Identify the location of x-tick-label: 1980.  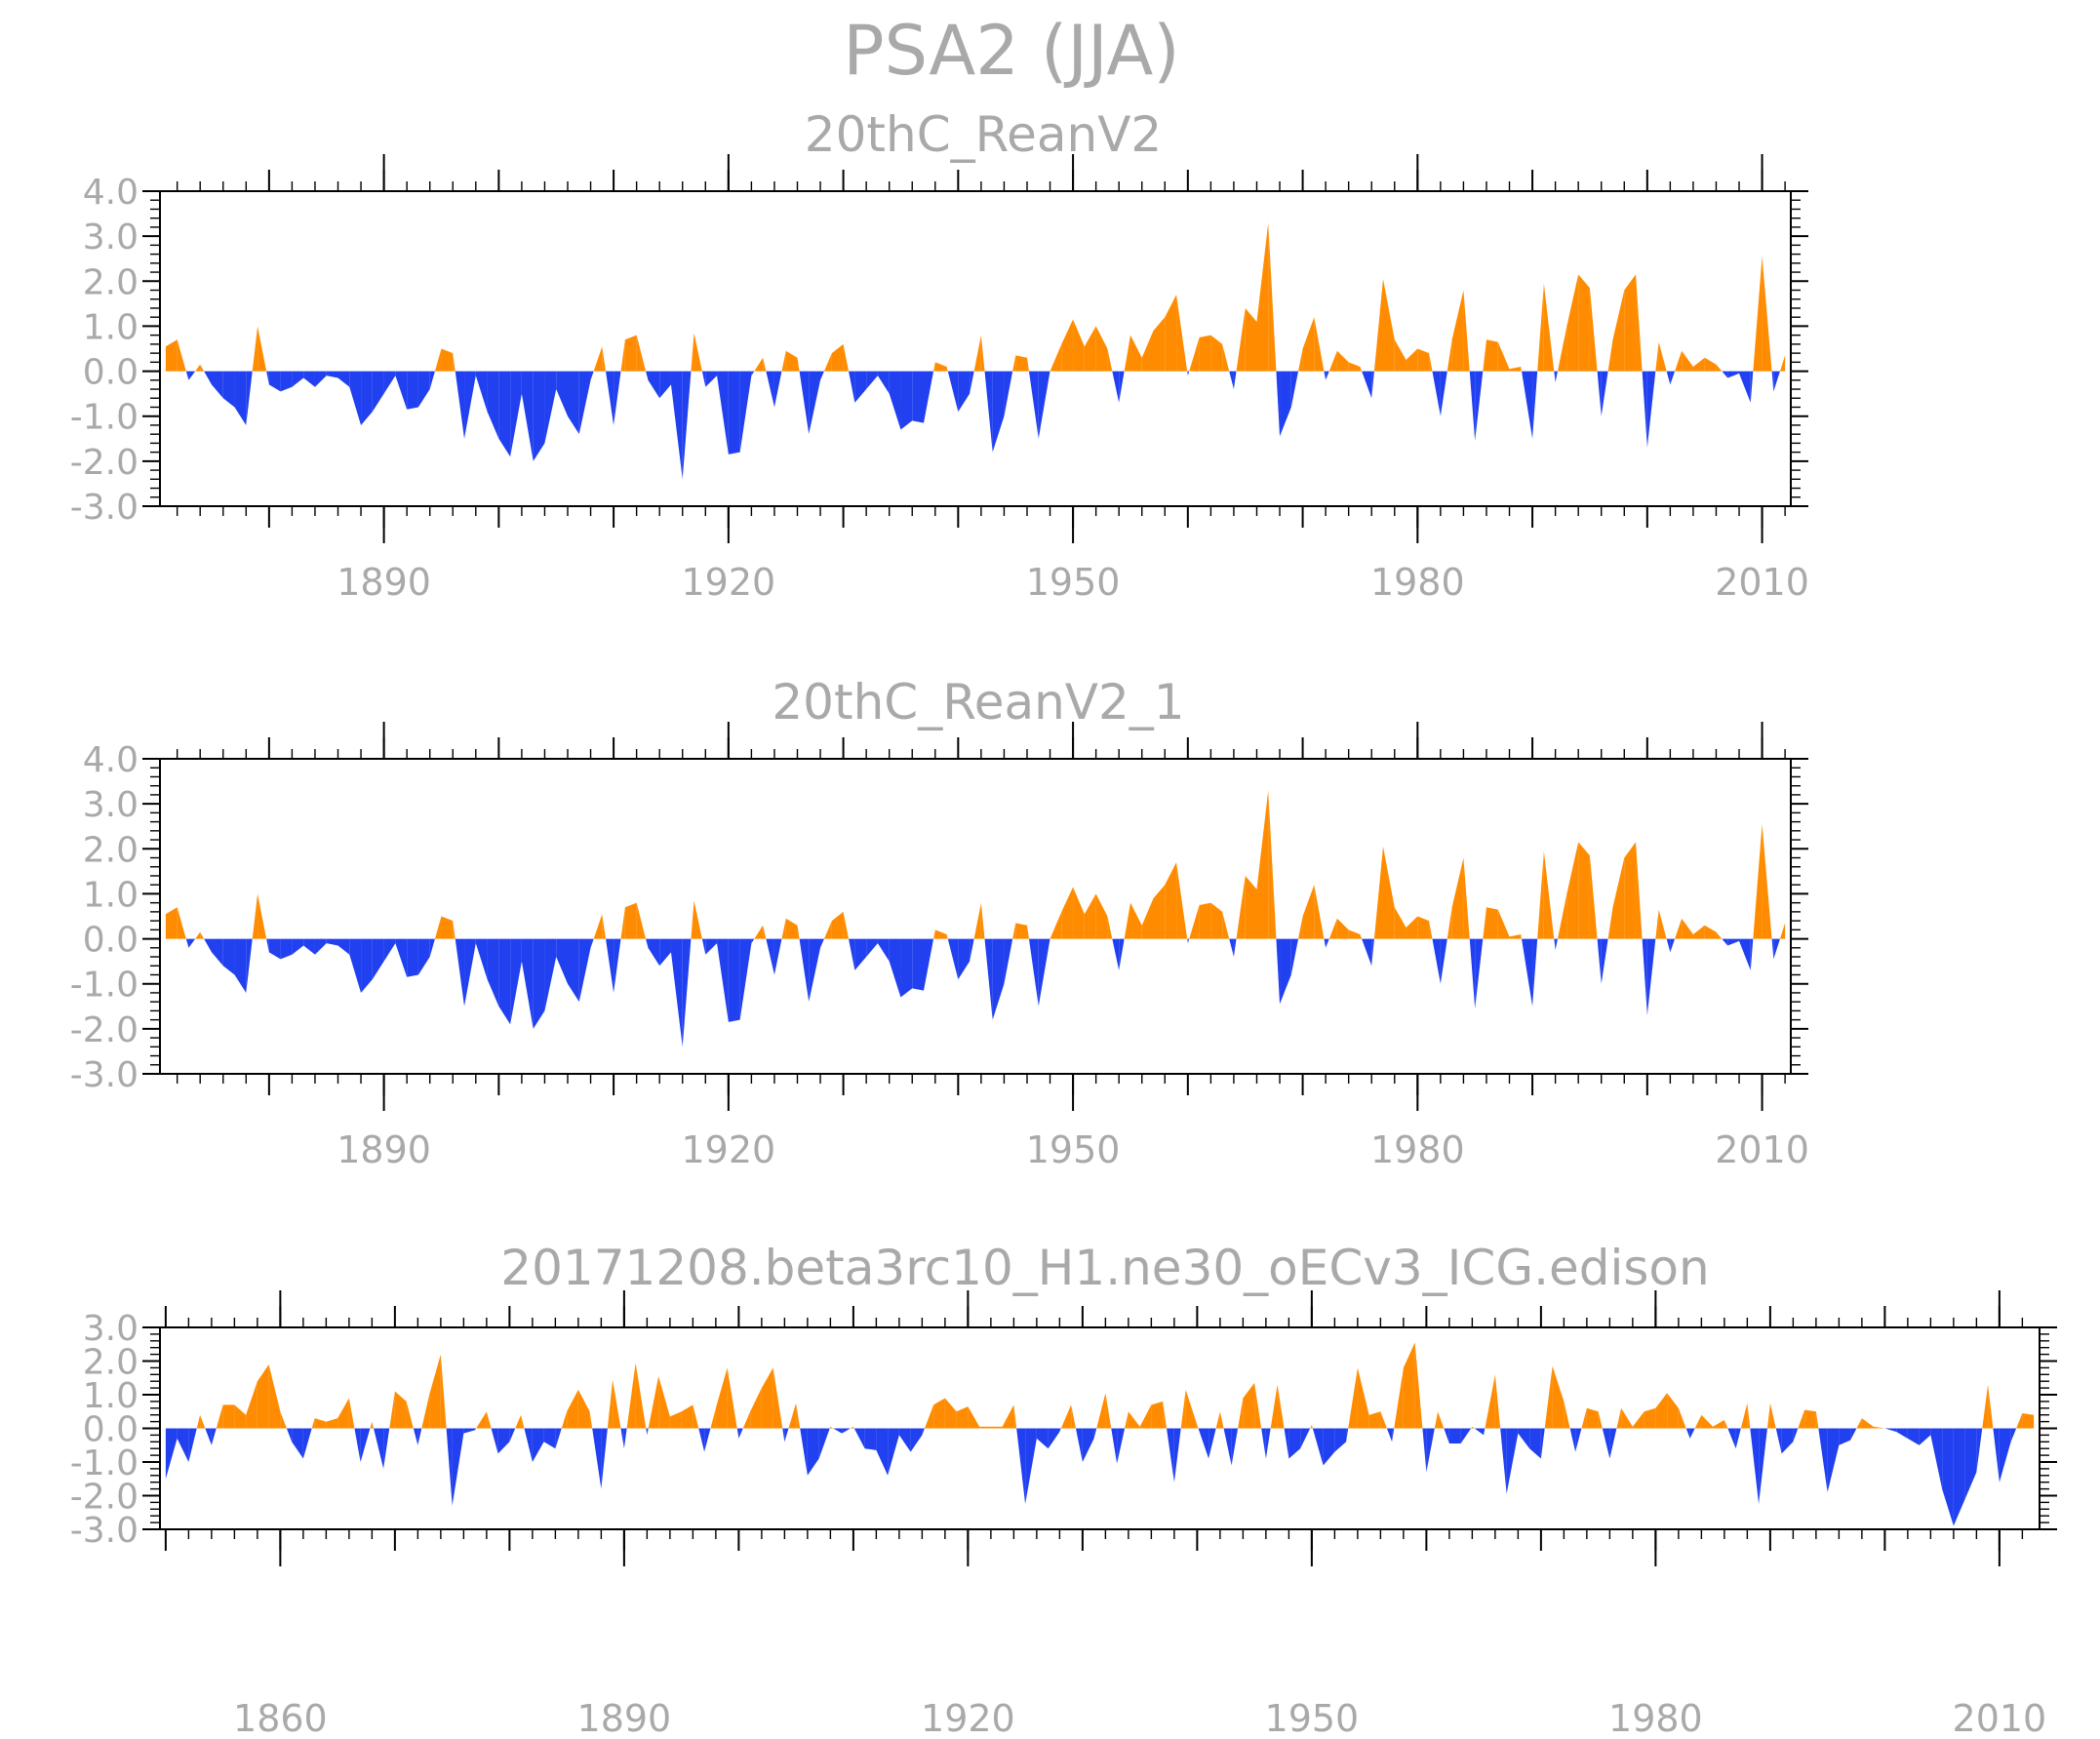
(1656, 1718).